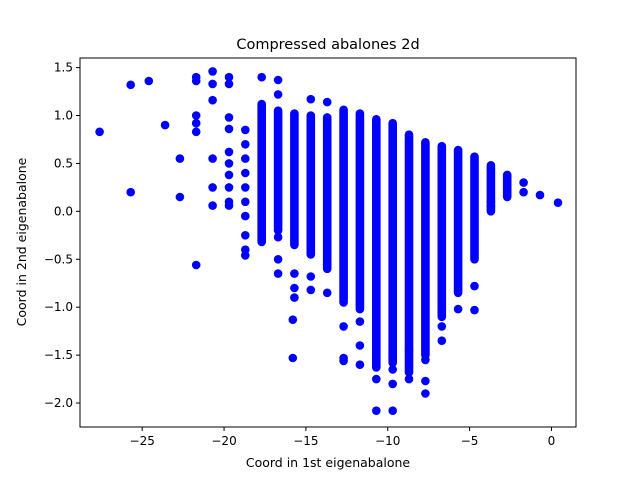 The width and height of the screenshot is (640, 480). Describe the element at coordinates (223, 441) in the screenshot. I see `x-tick-label-1: −20` at that location.